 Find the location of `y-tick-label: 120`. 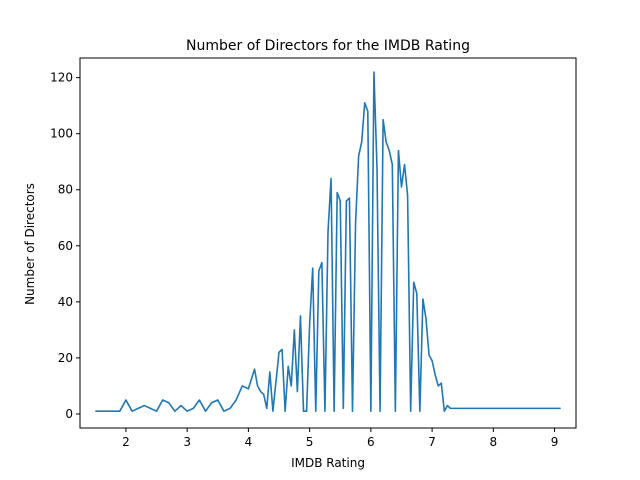

y-tick-label: 120 is located at coordinates (61, 78).